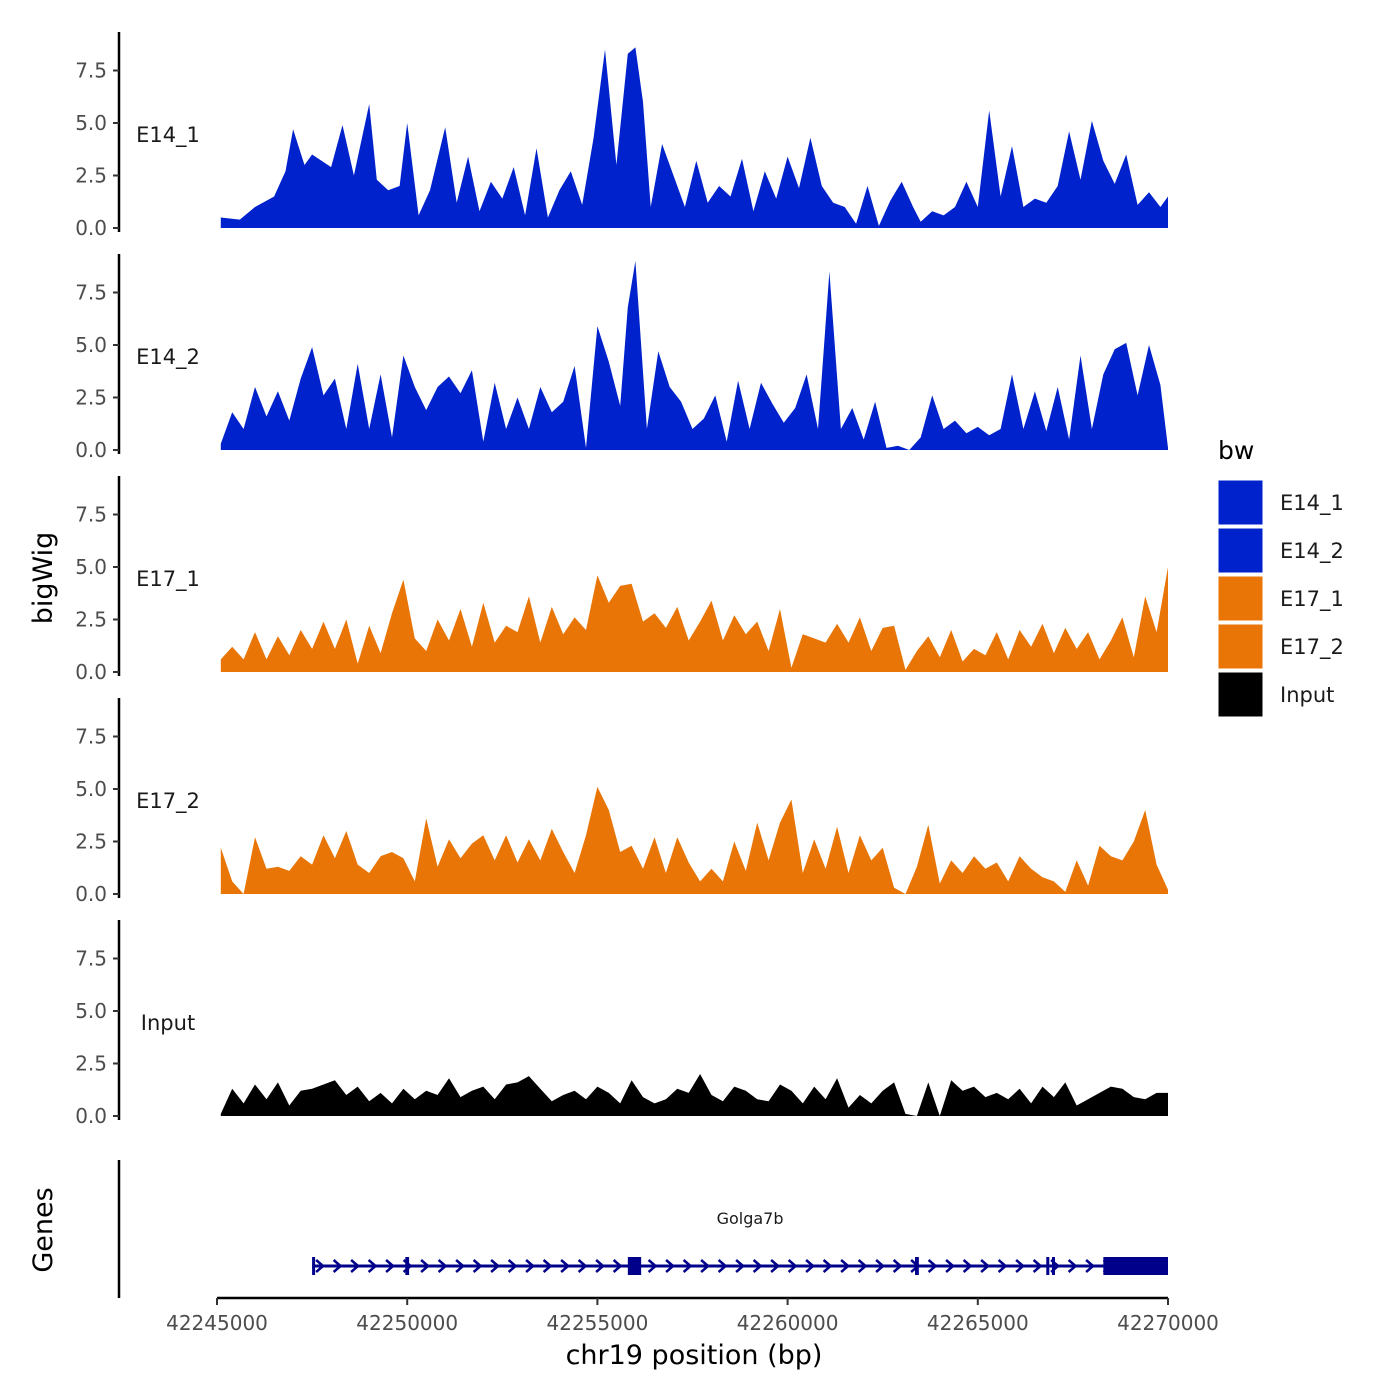 This screenshot has width=1400, height=1400. Describe the element at coordinates (168, 579) in the screenshot. I see `track-label: E17_1` at that location.